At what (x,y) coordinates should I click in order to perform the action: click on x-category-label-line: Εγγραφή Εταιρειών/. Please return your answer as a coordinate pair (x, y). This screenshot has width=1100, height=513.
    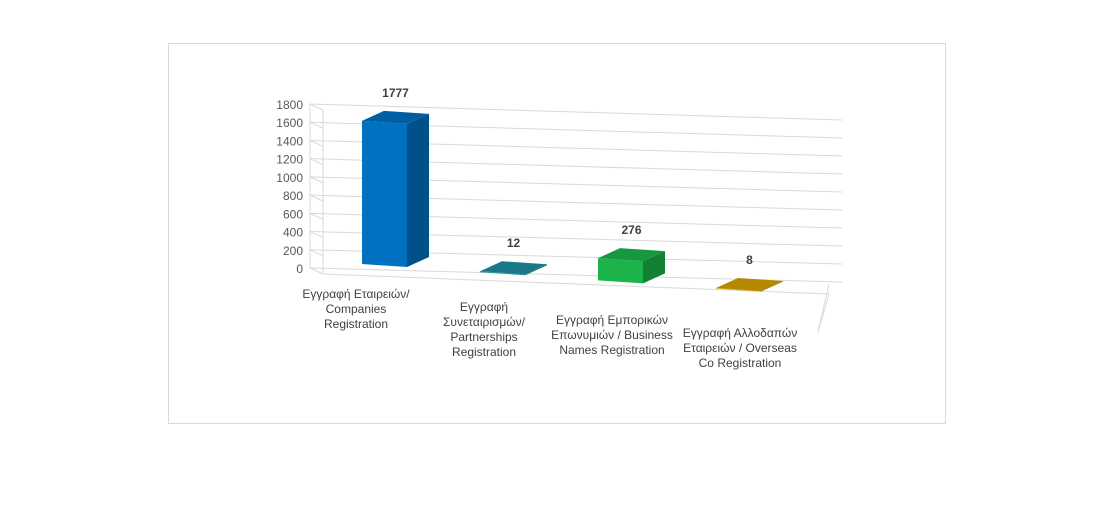
    Looking at the image, I should click on (356, 294).